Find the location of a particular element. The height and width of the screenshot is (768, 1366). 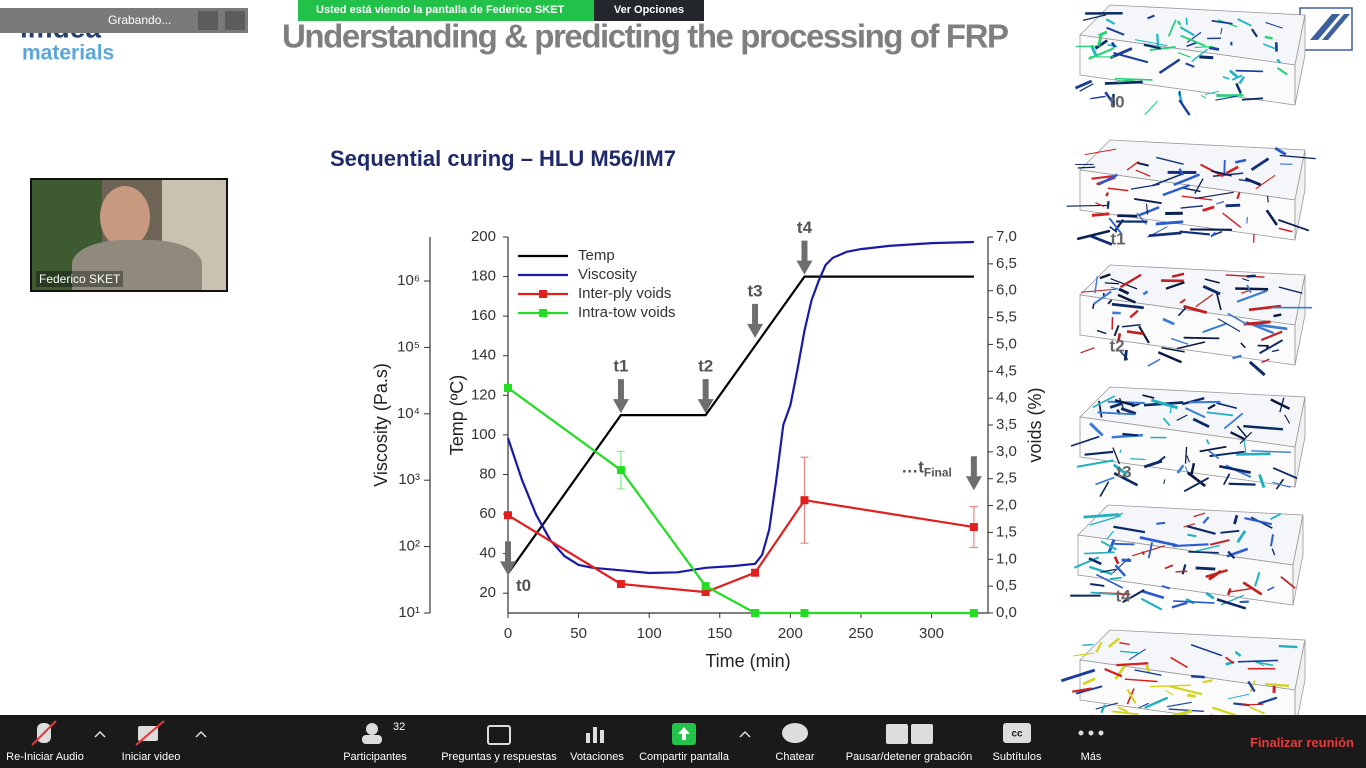

stop-record-icon is located at coordinates (922, 734).